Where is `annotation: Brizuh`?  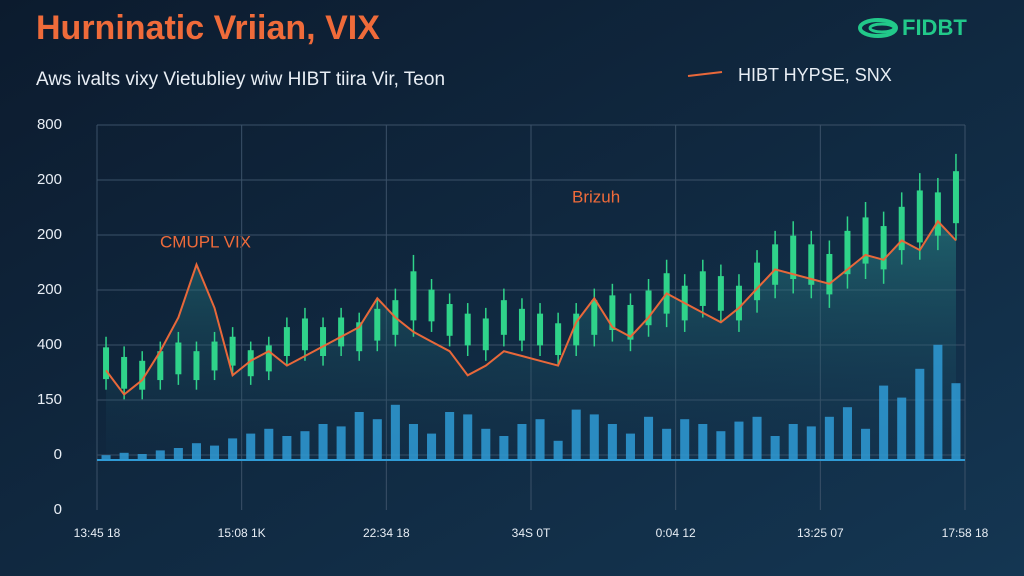 annotation: Brizuh is located at coordinates (596, 196).